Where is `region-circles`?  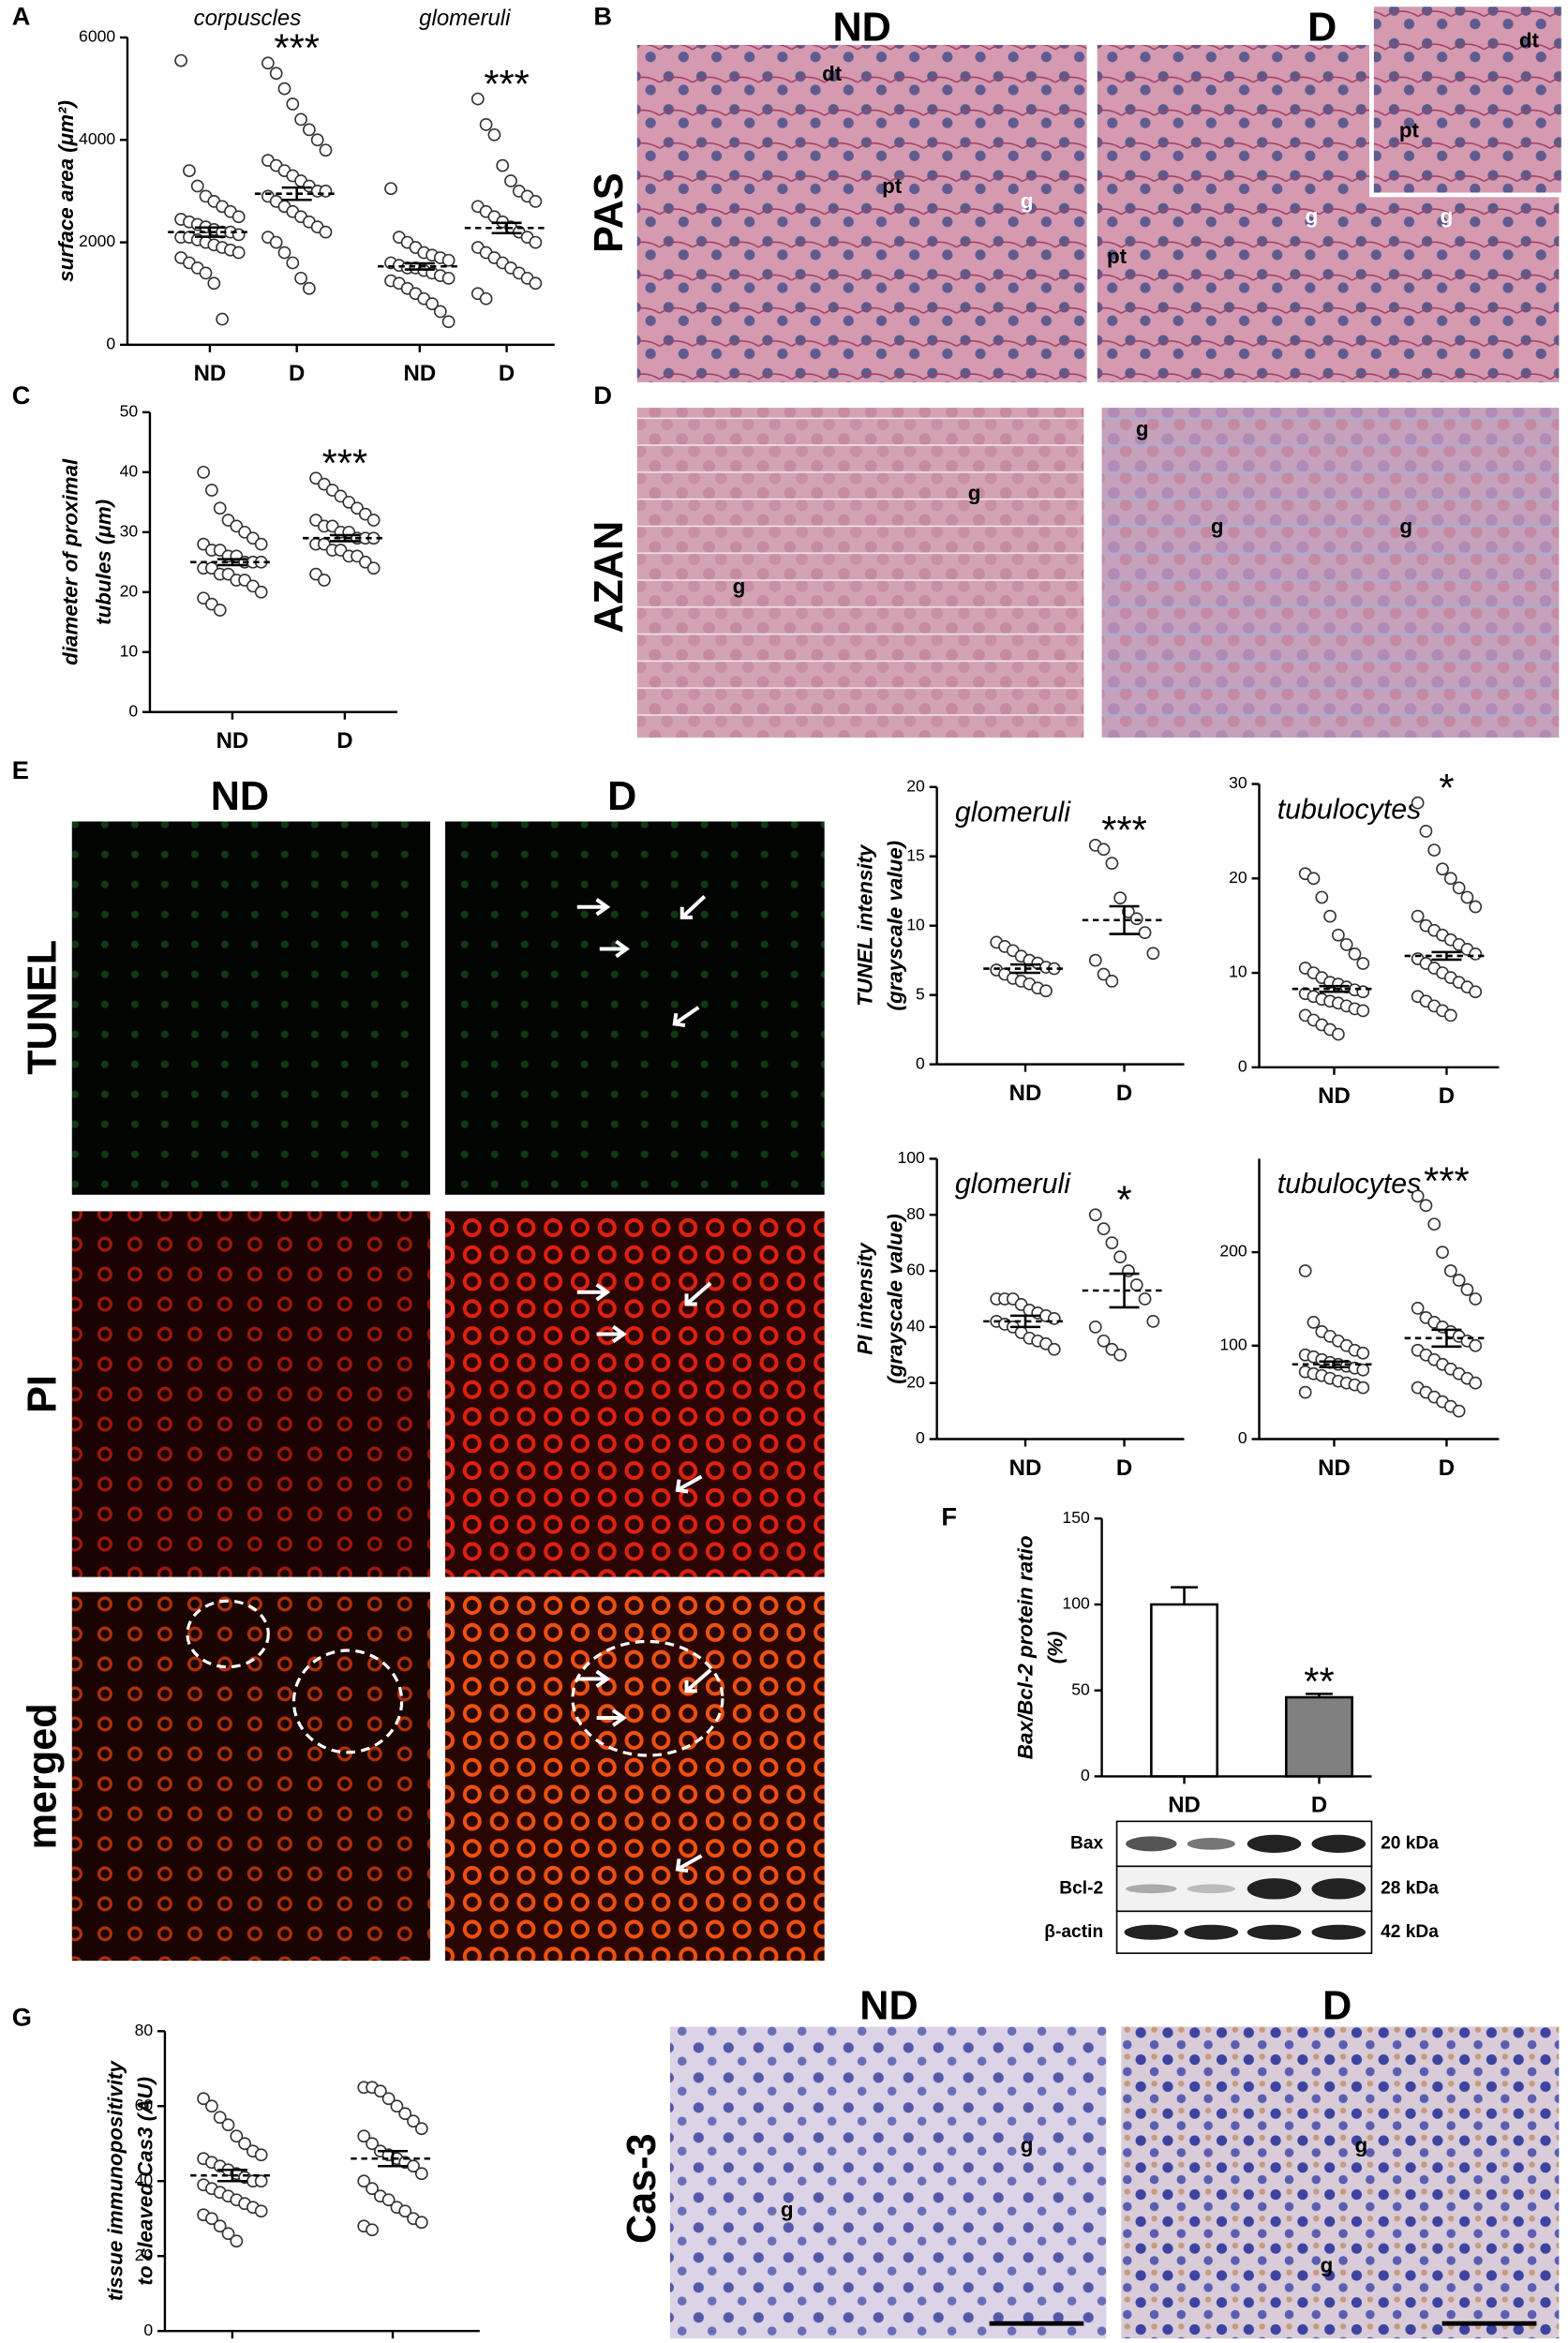
region-circles is located at coordinates (455, 1678).